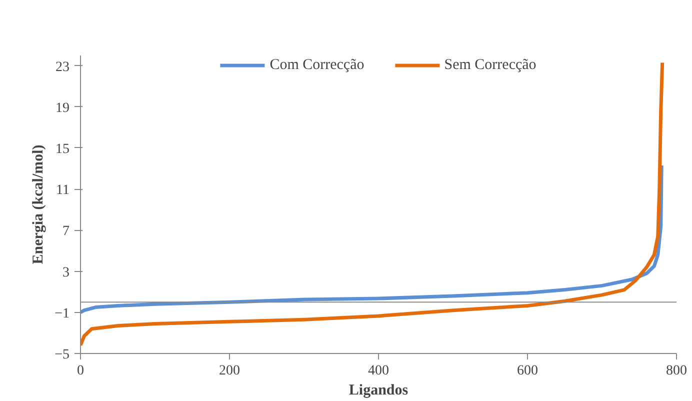 This screenshot has height=401, width=692. Describe the element at coordinates (229, 371) in the screenshot. I see `x-tick-label: 200` at that location.